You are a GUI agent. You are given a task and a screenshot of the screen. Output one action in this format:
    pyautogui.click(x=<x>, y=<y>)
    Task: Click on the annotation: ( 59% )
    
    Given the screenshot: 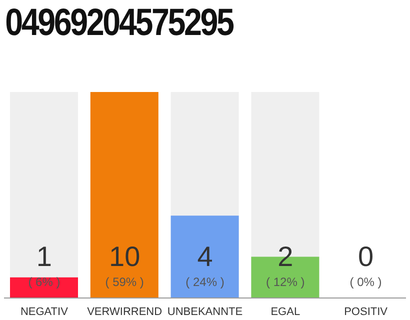 What is the action you would take?
    pyautogui.click(x=124, y=282)
    